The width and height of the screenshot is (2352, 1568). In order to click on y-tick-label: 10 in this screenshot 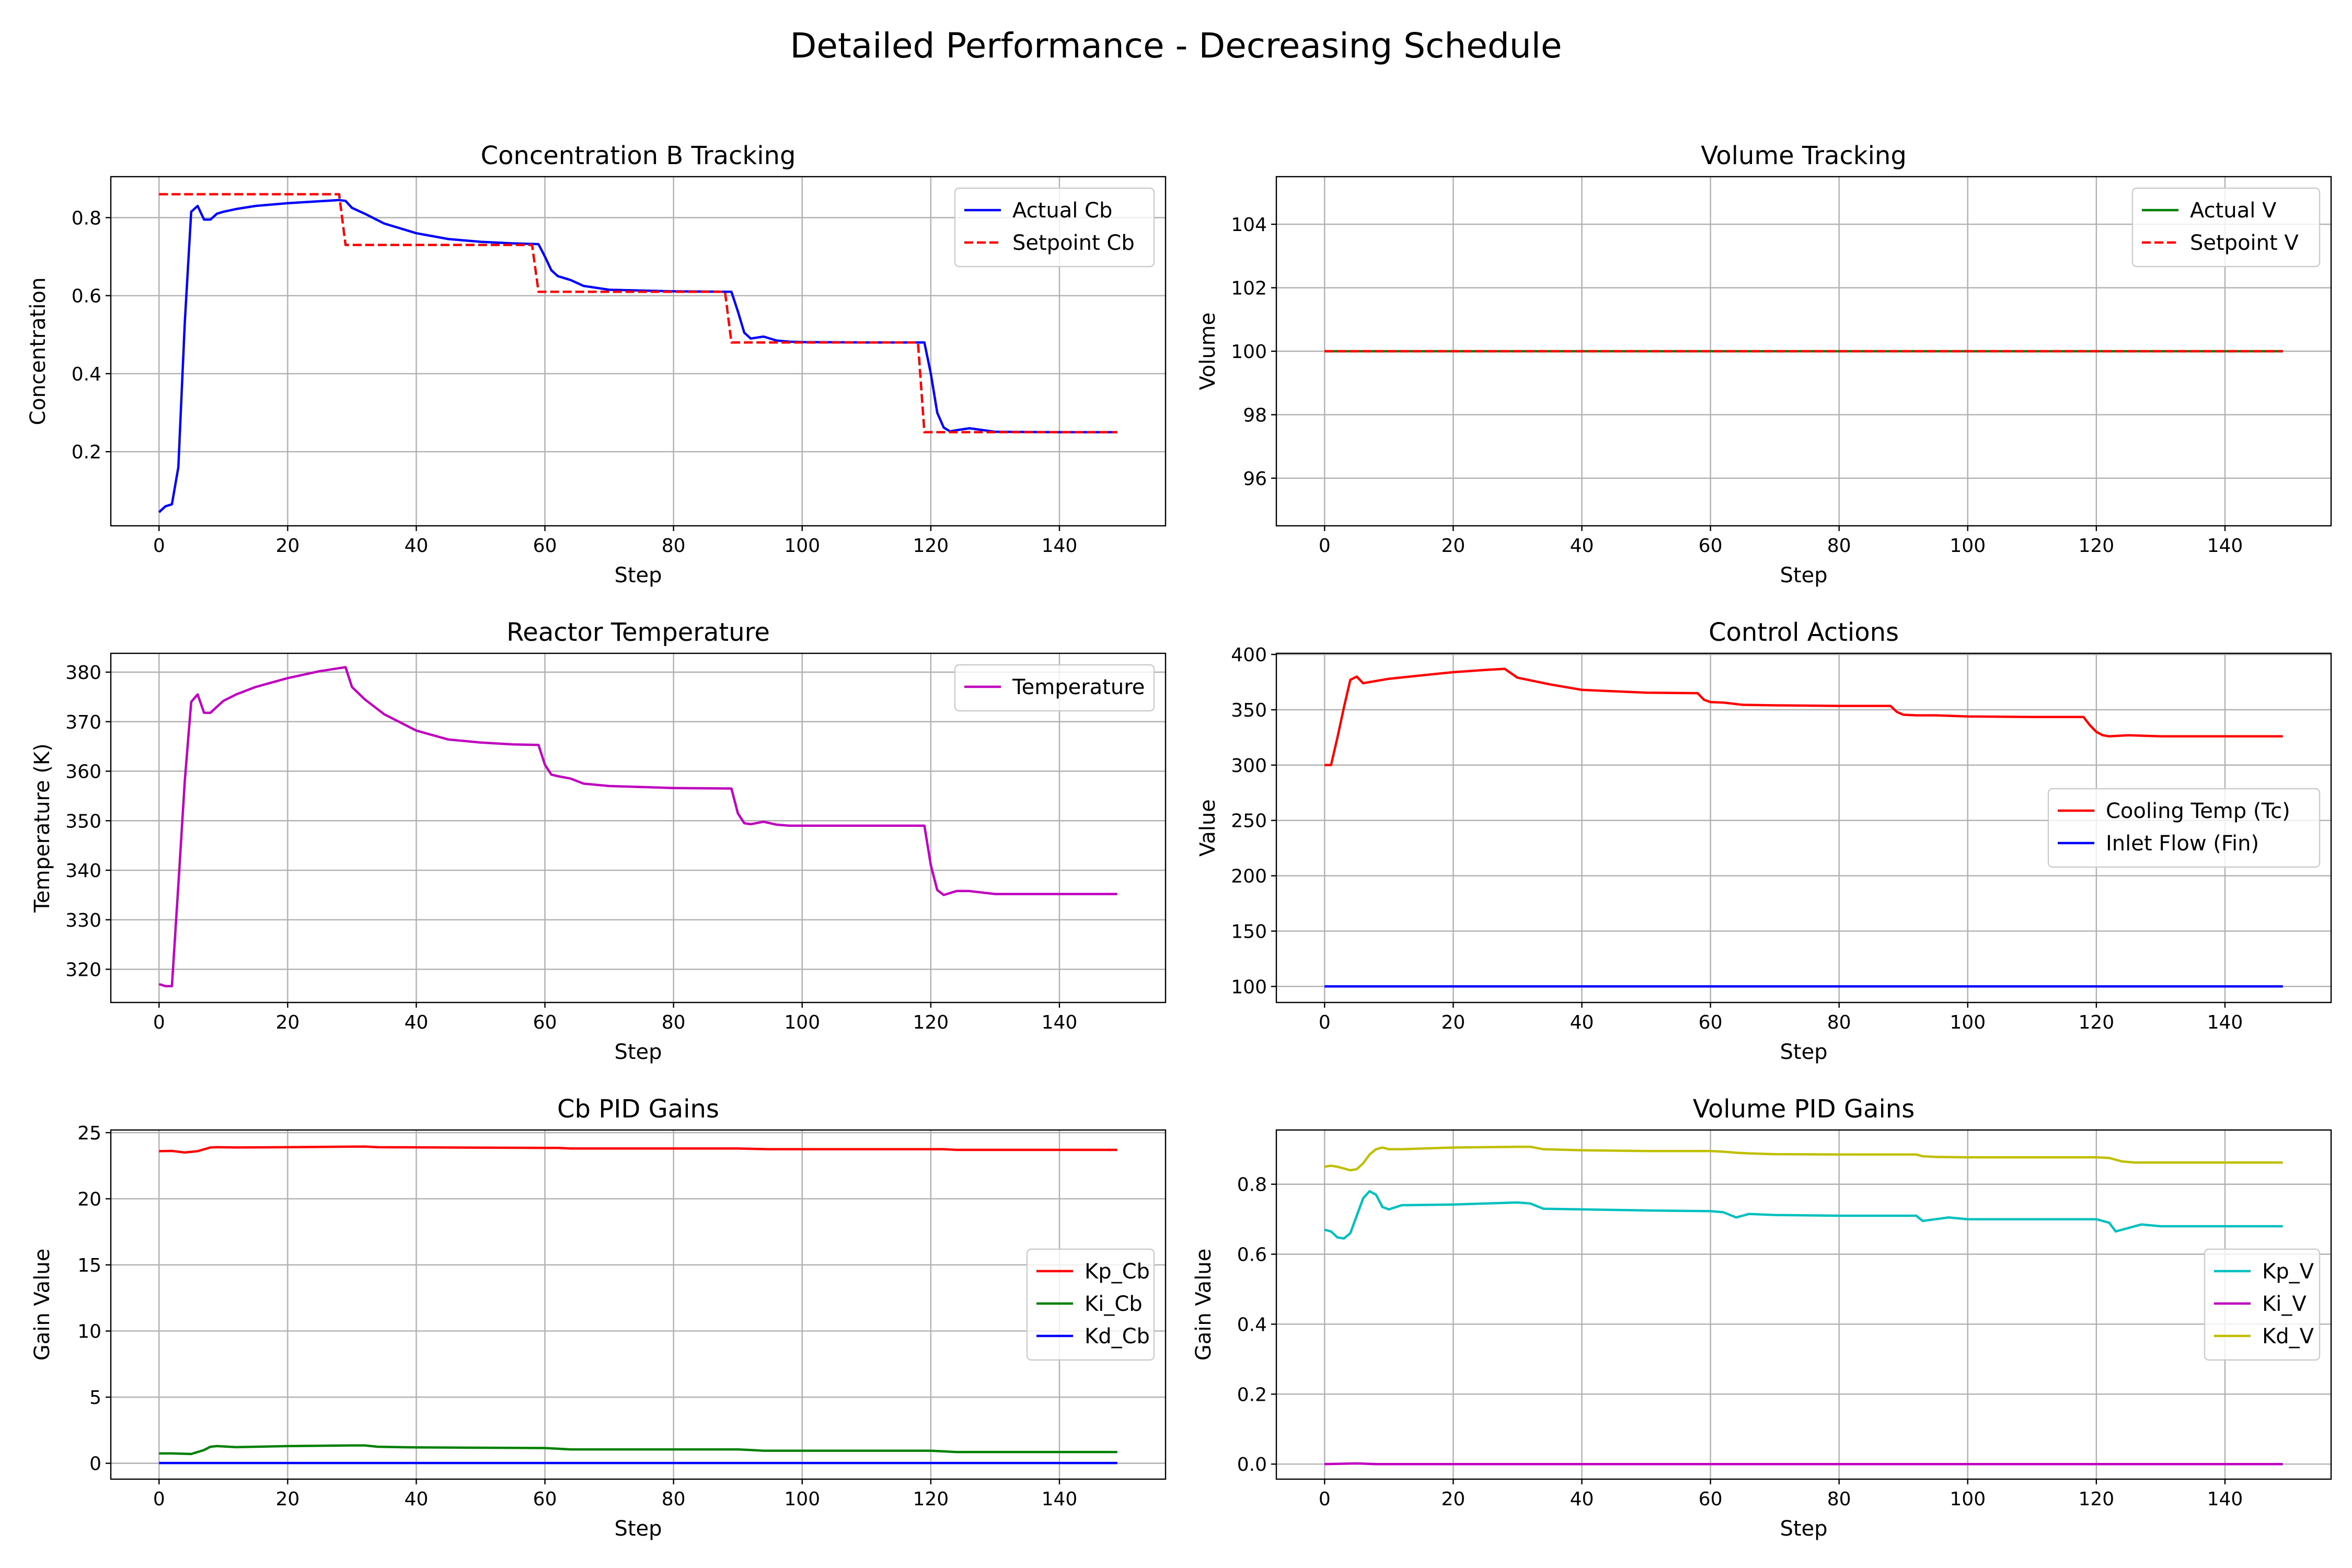, I will do `click(89, 1332)`.